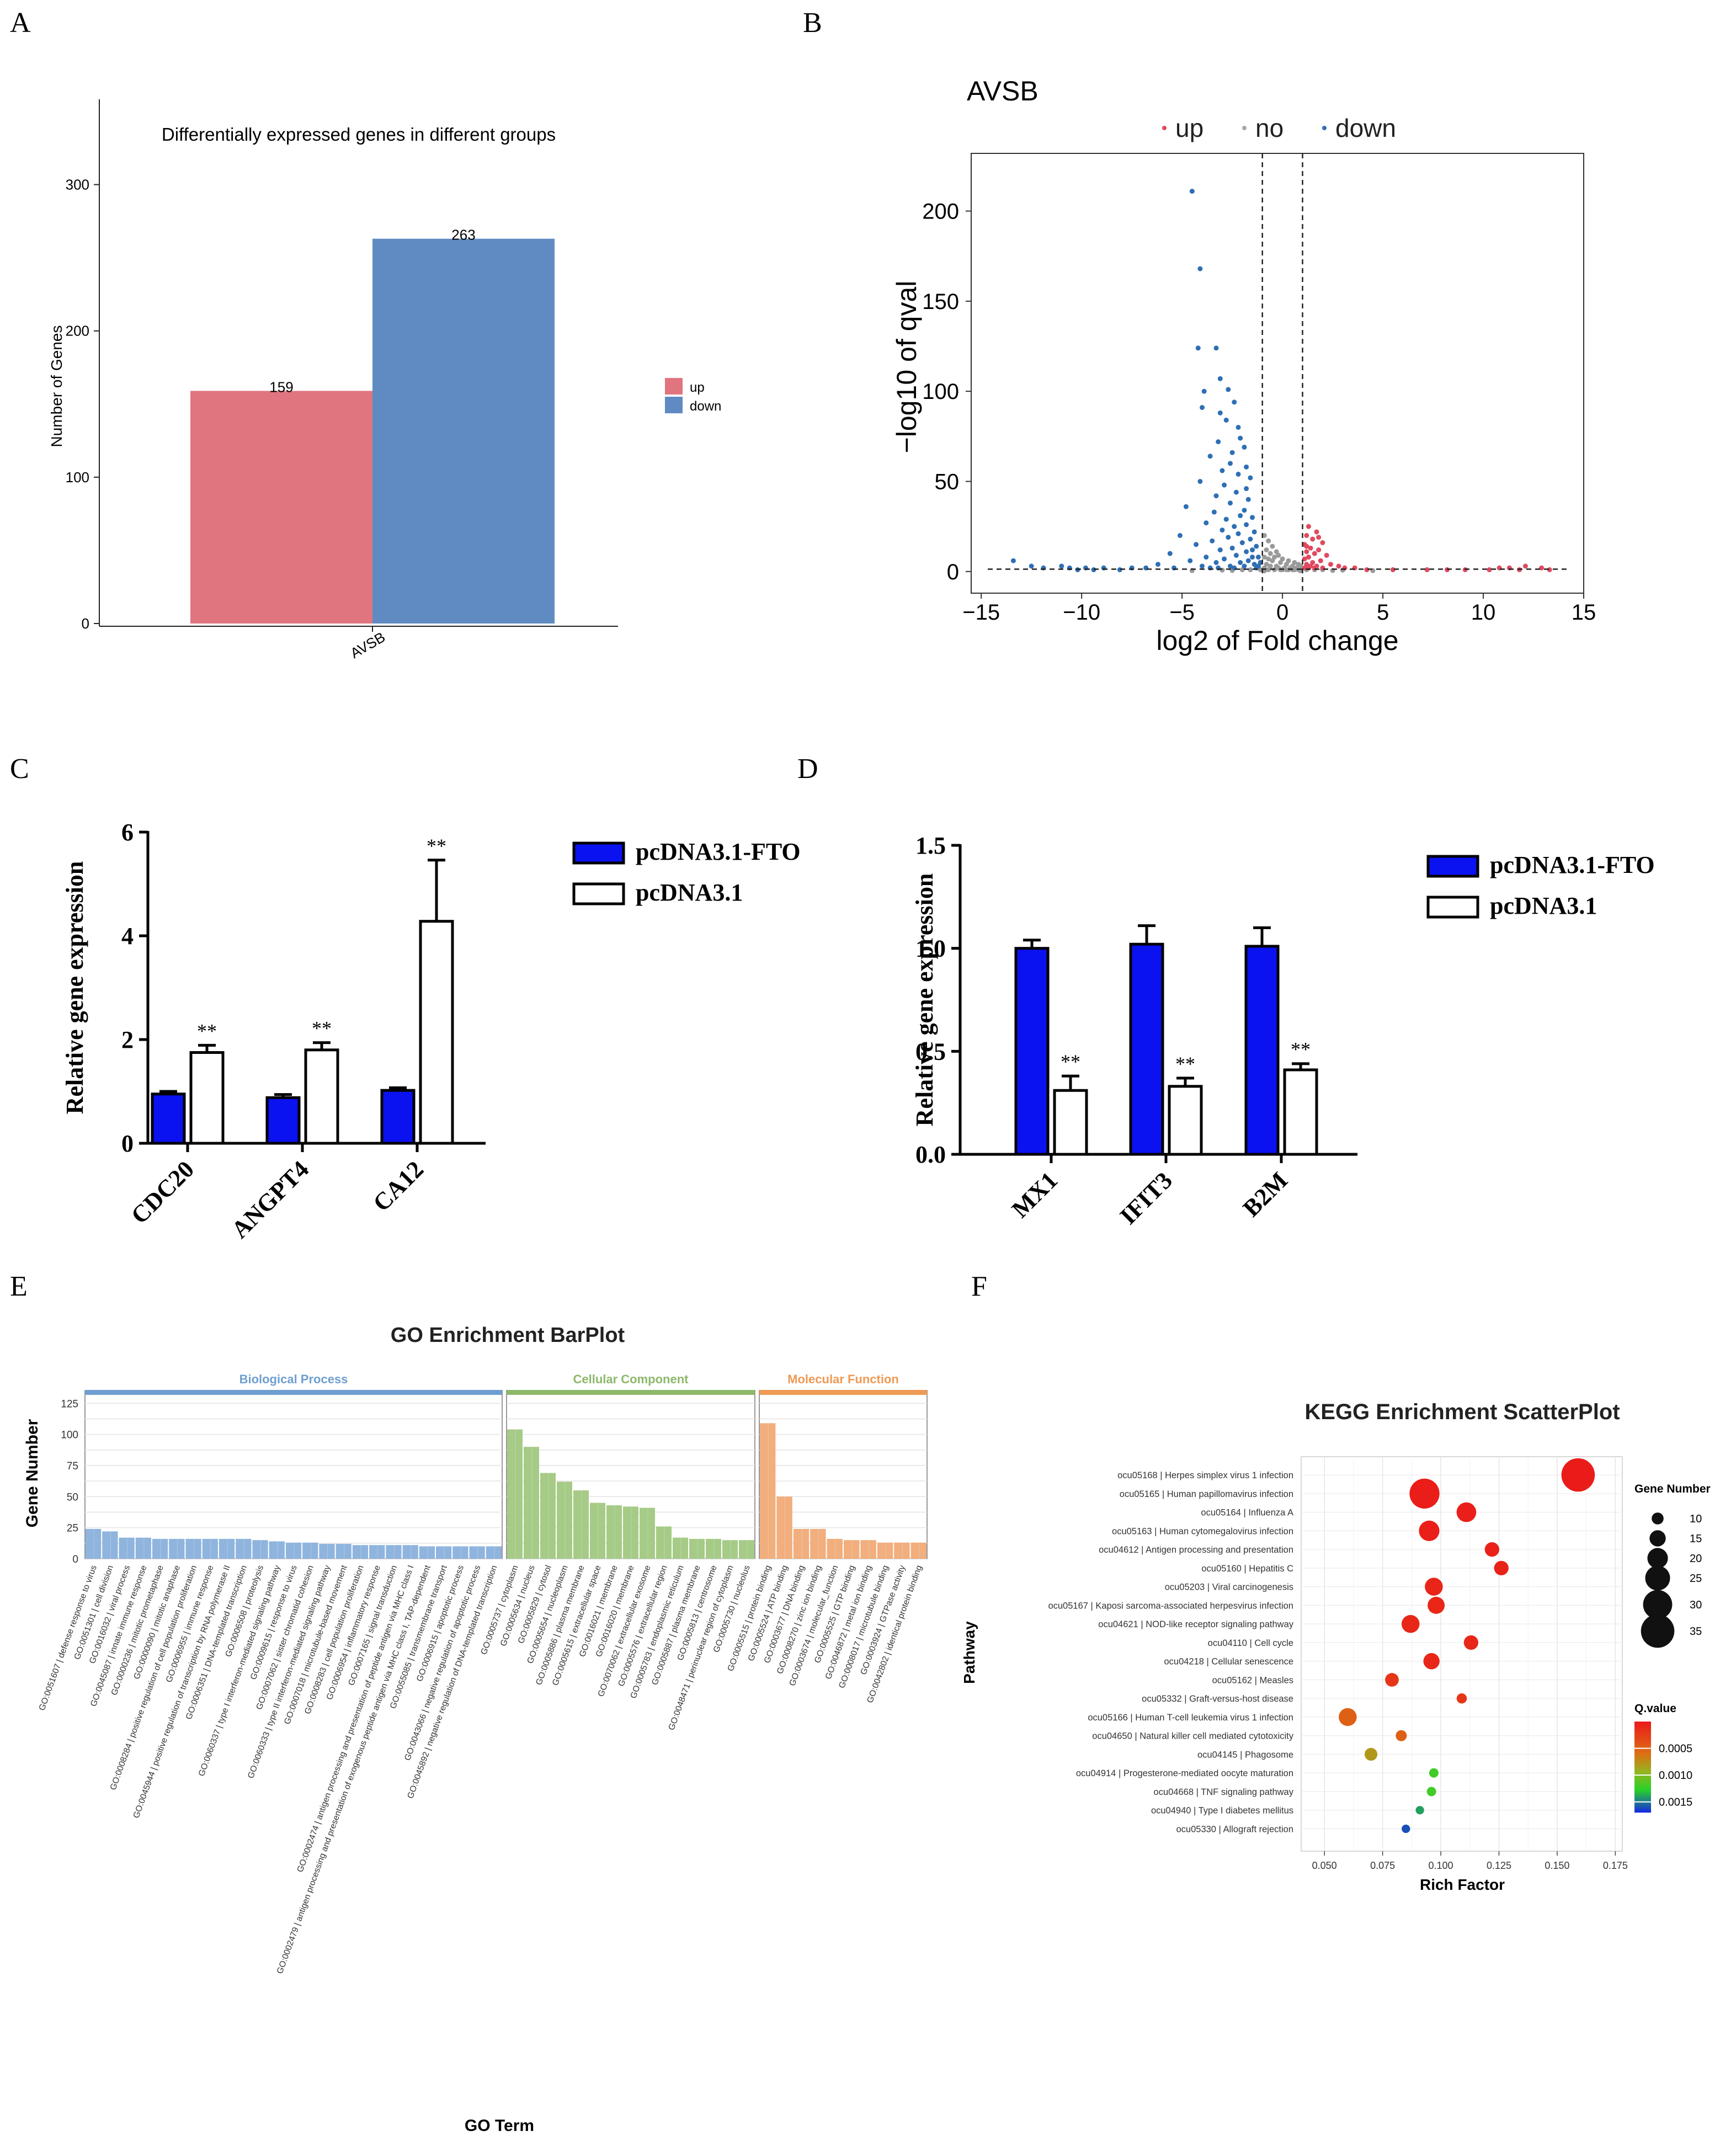 The height and width of the screenshot is (2142, 1736). I want to click on facet-label: Biological Process, so click(294, 1379).